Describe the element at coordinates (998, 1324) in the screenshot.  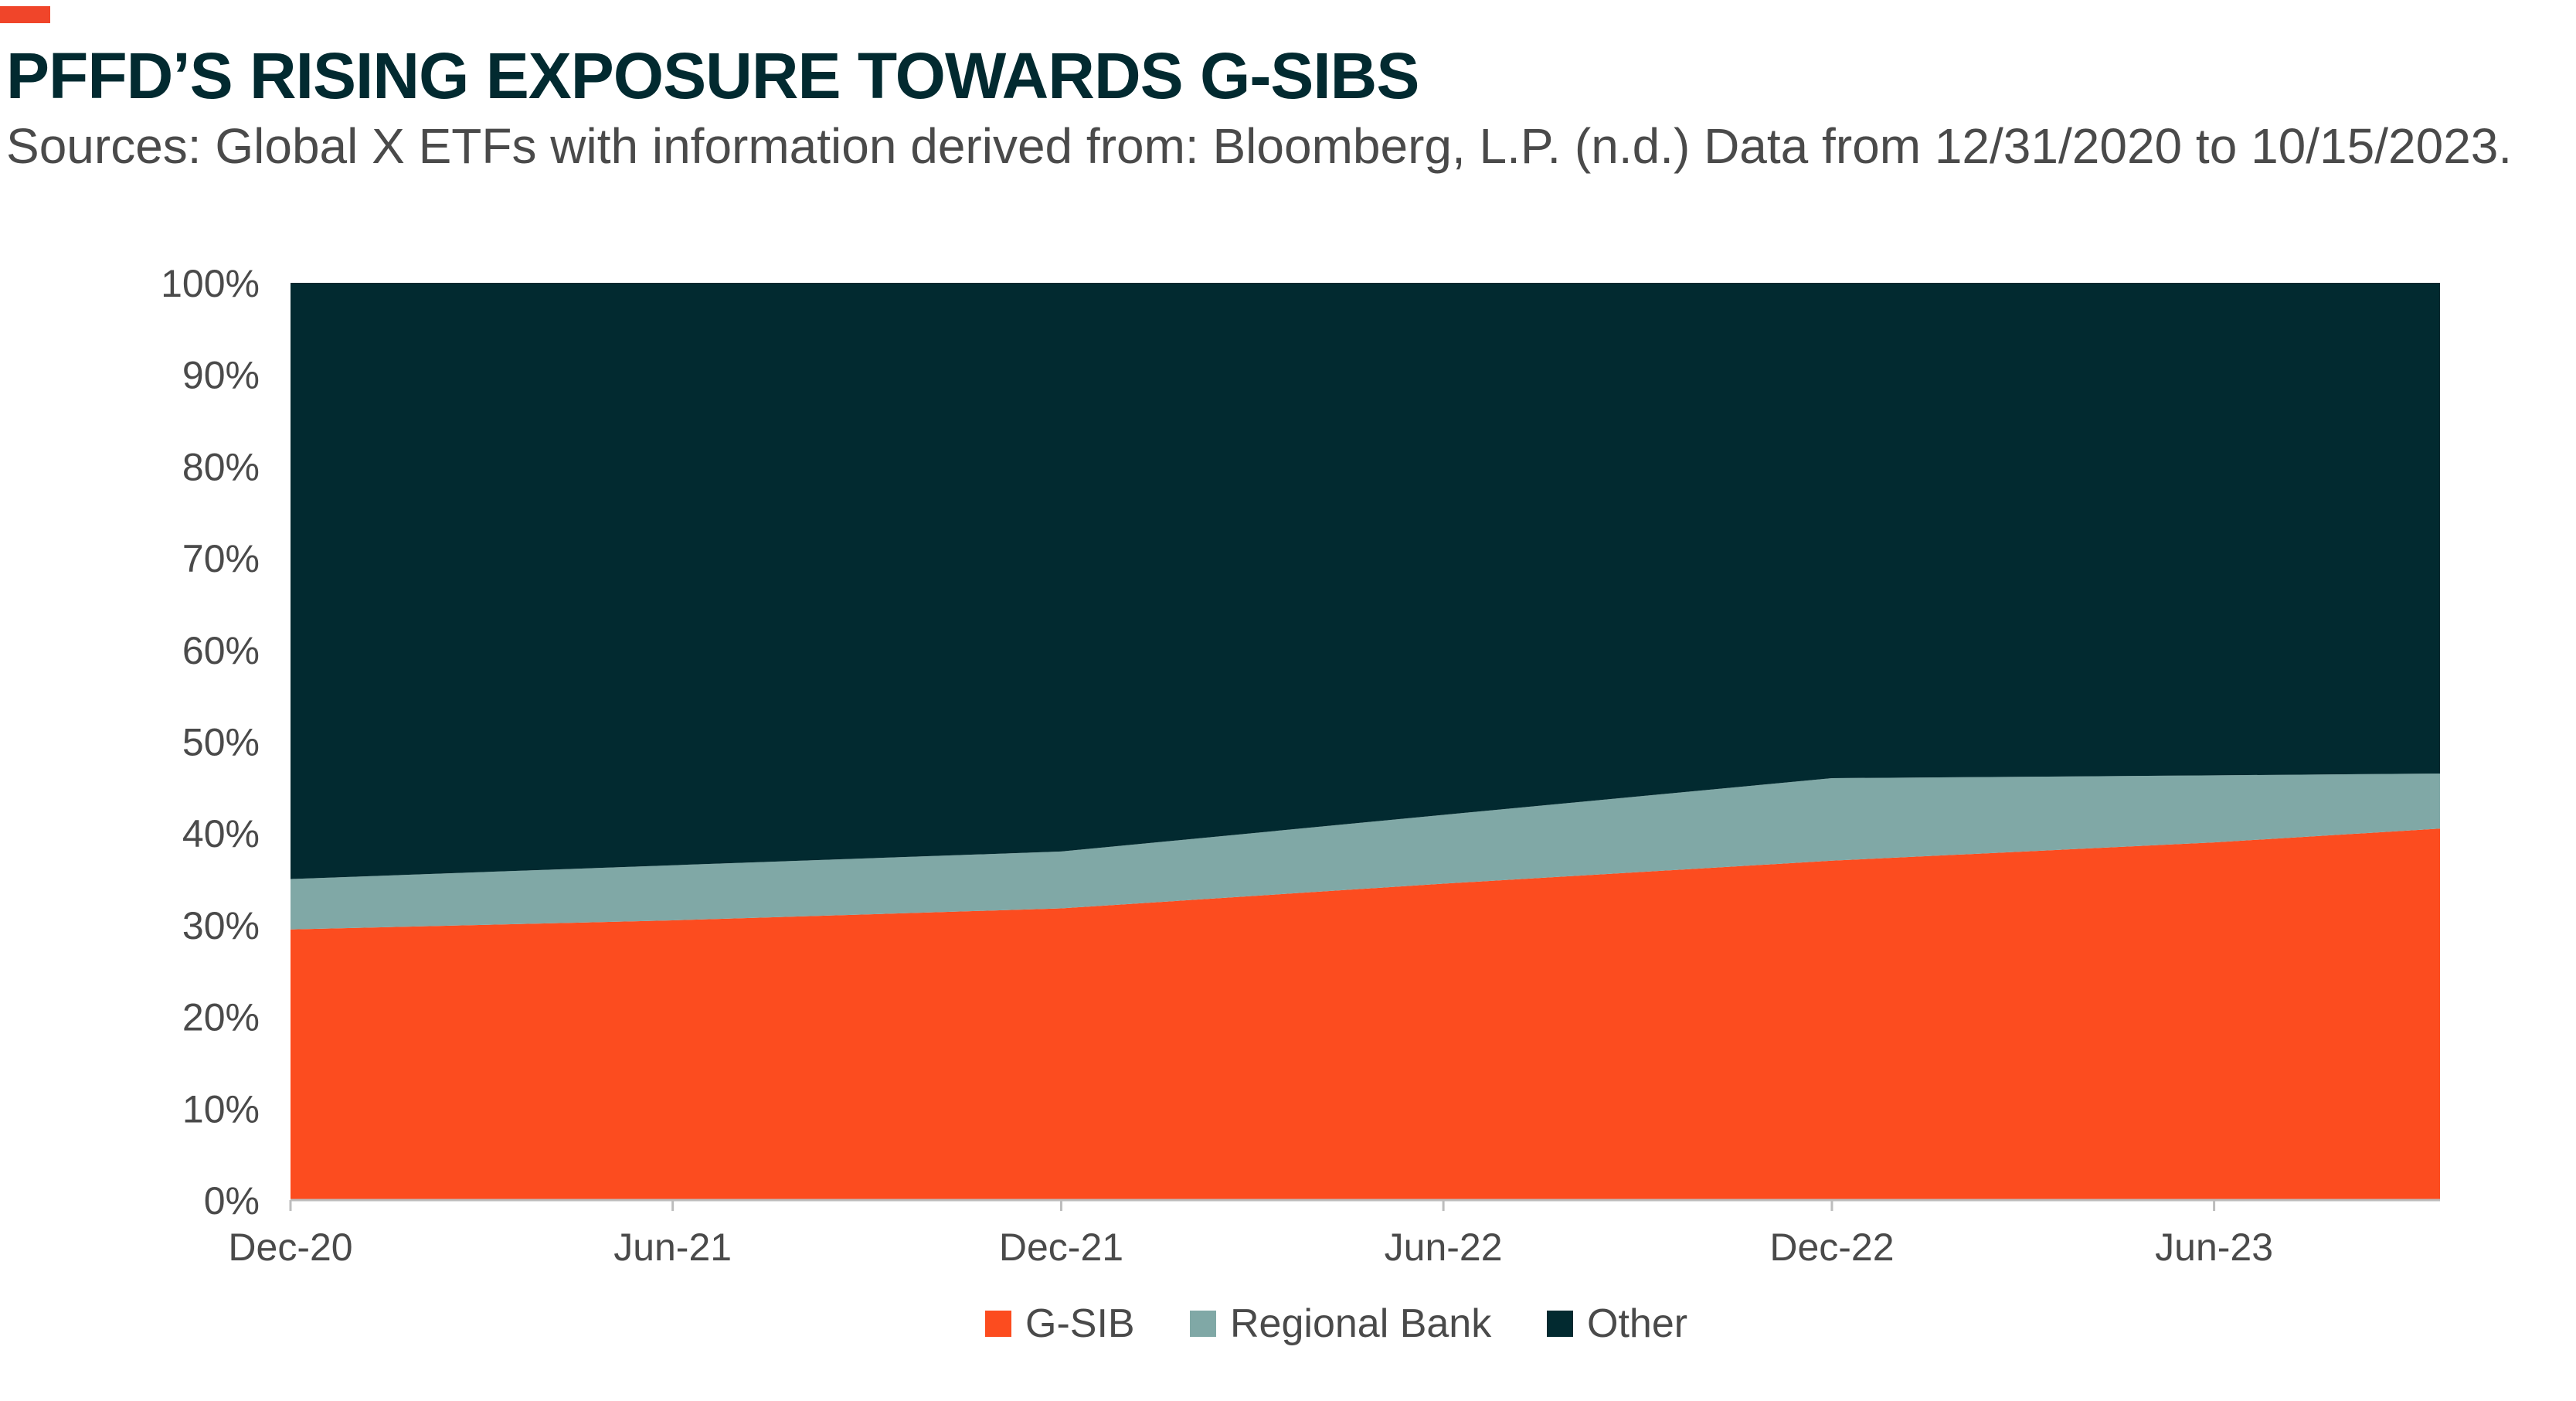
I see `legend-swatch-g-sib` at that location.